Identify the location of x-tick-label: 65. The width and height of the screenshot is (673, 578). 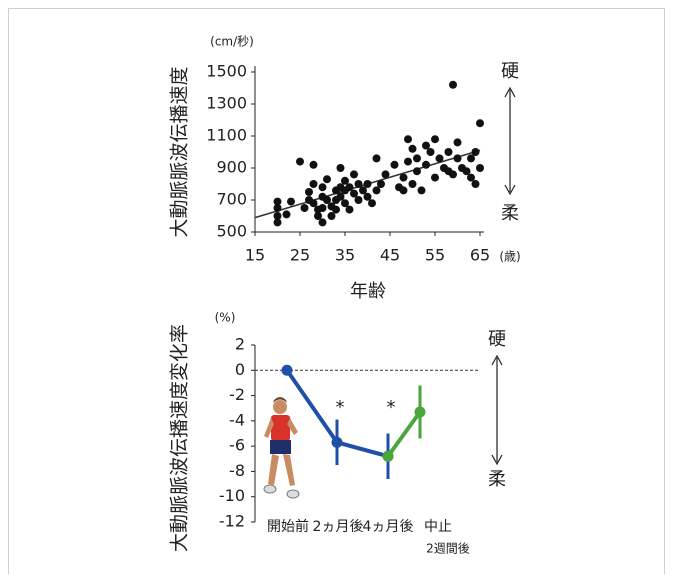
(480, 255).